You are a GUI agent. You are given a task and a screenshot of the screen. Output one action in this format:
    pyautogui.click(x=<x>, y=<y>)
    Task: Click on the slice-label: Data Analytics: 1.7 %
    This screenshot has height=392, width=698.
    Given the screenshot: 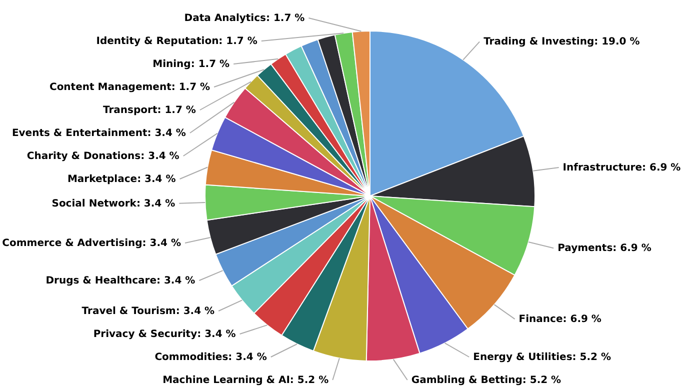 What is the action you would take?
    pyautogui.click(x=244, y=18)
    